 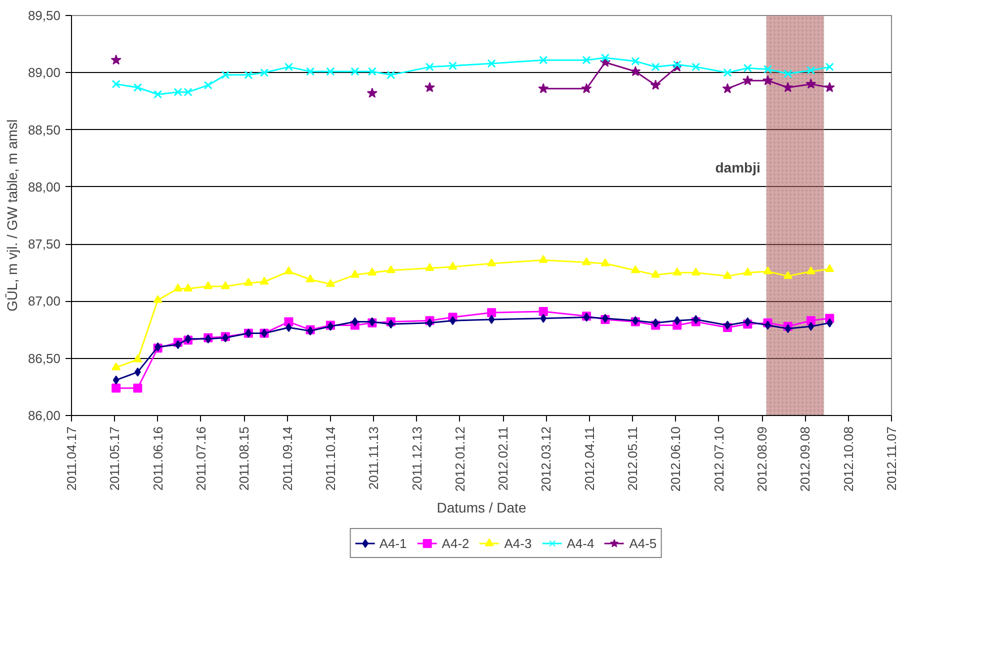 What do you see at coordinates (718, 459) in the screenshot?
I see `x-tick-label: 2012.07.10` at bounding box center [718, 459].